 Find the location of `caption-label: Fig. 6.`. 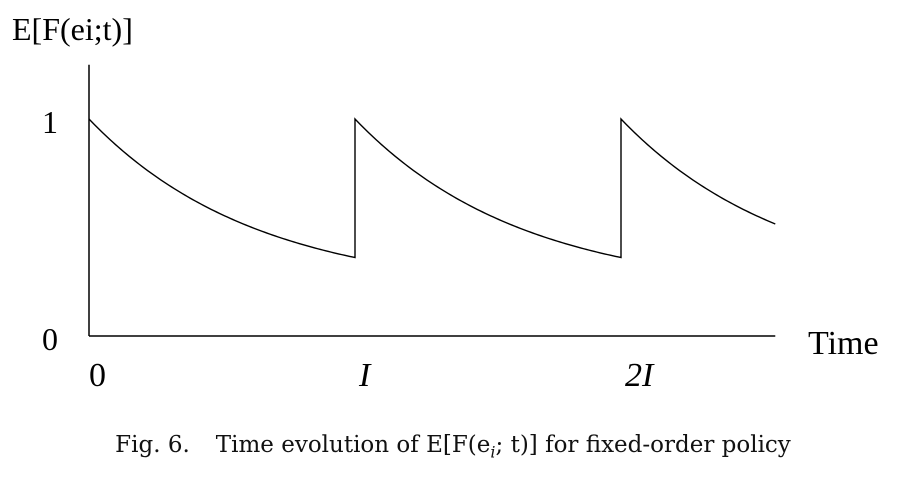

caption-label: Fig. 6. is located at coordinates (152, 445).